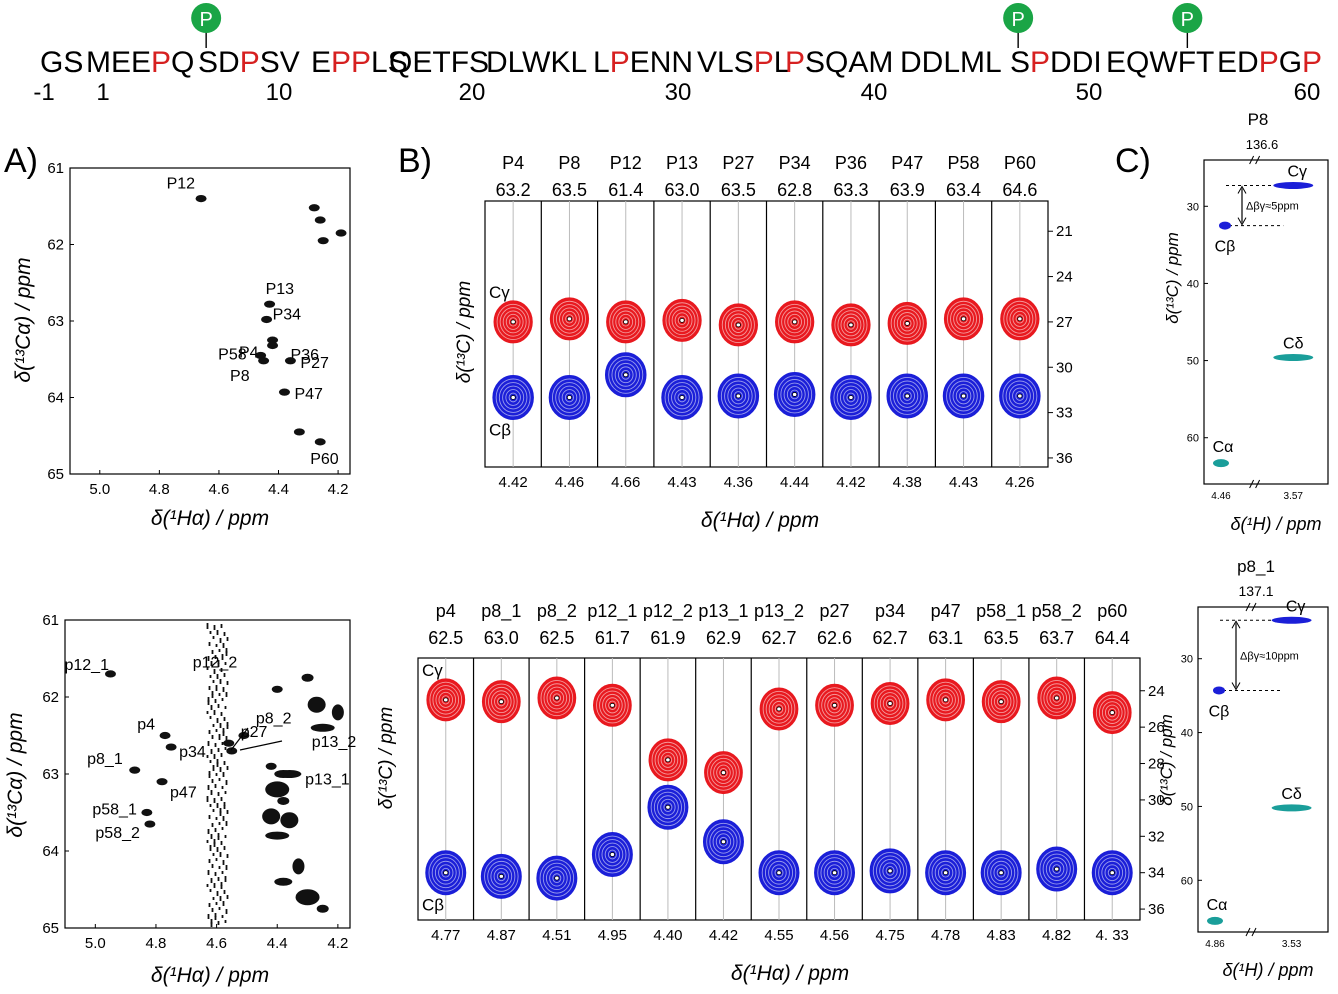 The image size is (1338, 994). I want to click on y-tick-label: 40, so click(1193, 284).